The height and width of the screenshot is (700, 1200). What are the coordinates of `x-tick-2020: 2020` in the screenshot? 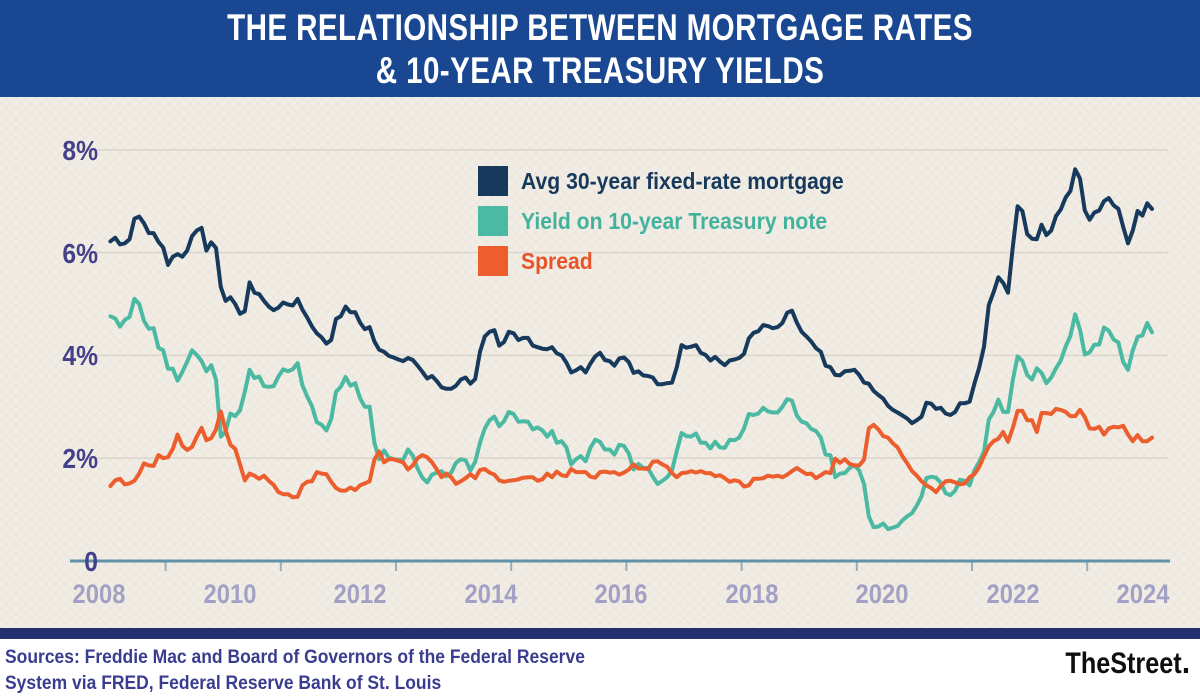 It's located at (882, 594).